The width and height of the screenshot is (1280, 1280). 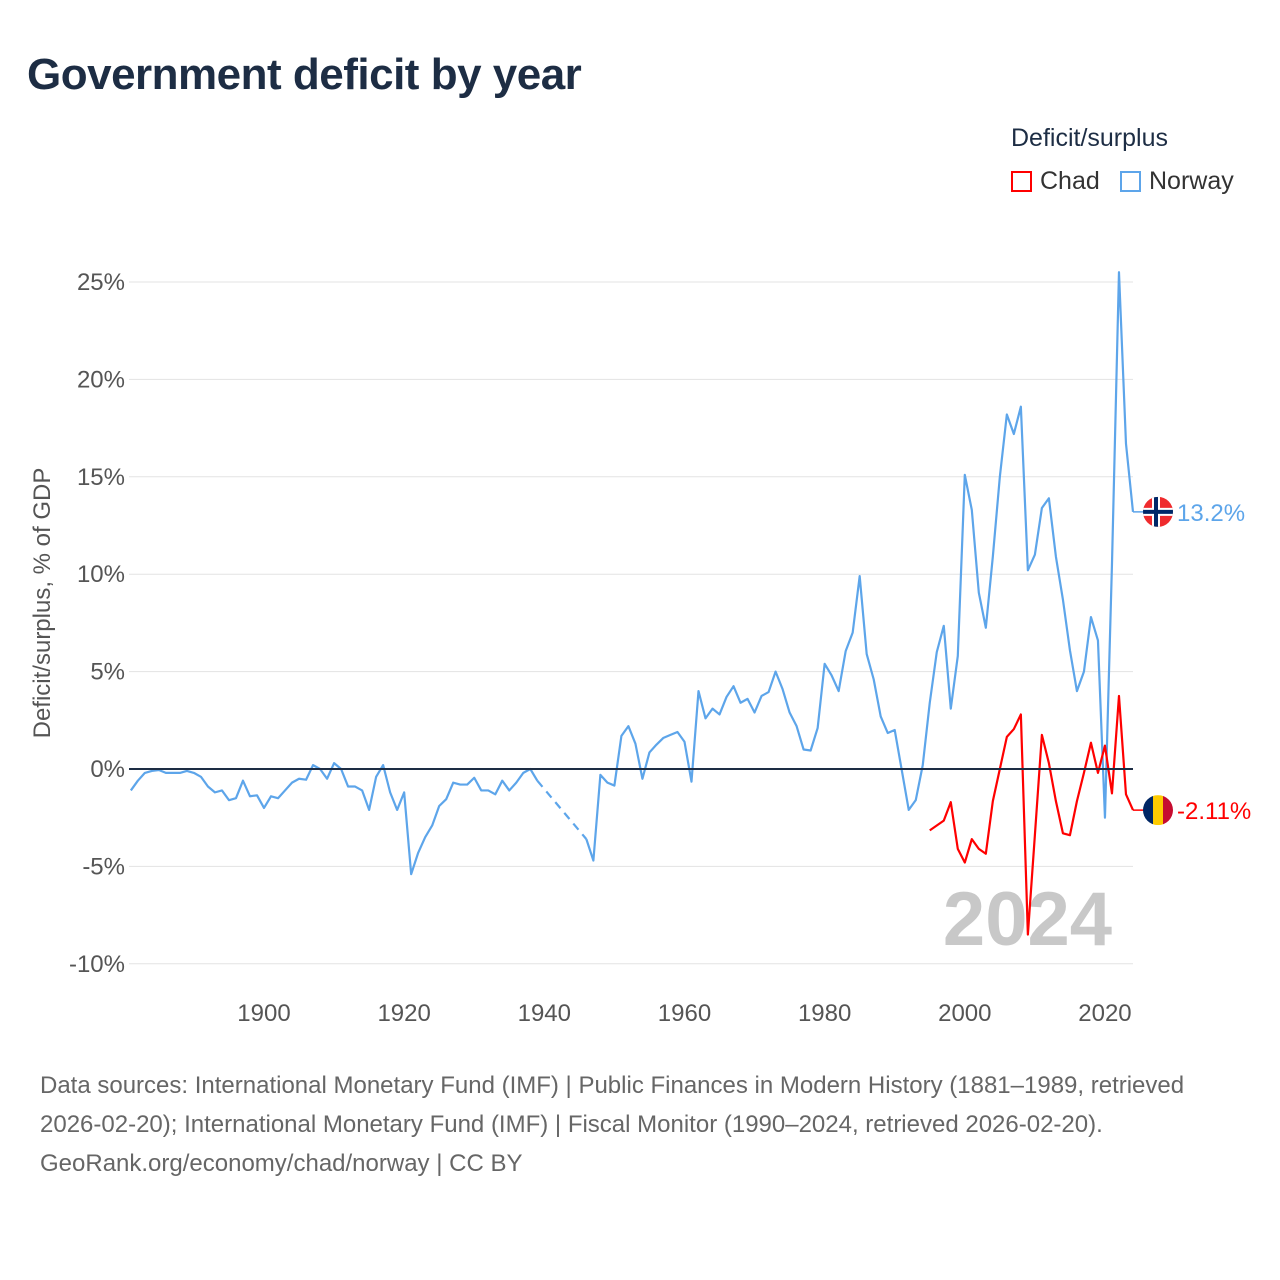 What do you see at coordinates (1191, 181) in the screenshot?
I see `legend-label-norway: Norway` at bounding box center [1191, 181].